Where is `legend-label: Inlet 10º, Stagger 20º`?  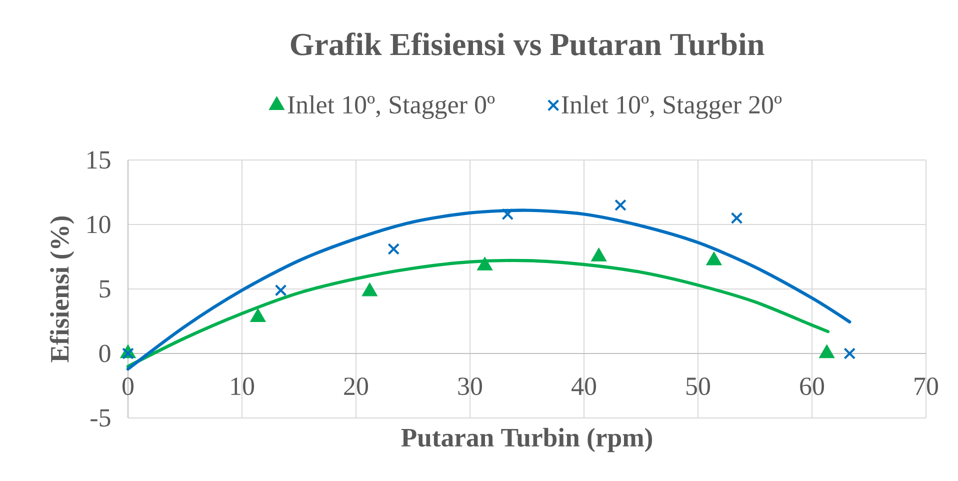
legend-label: Inlet 10º, Stagger 20º is located at coordinates (672, 107).